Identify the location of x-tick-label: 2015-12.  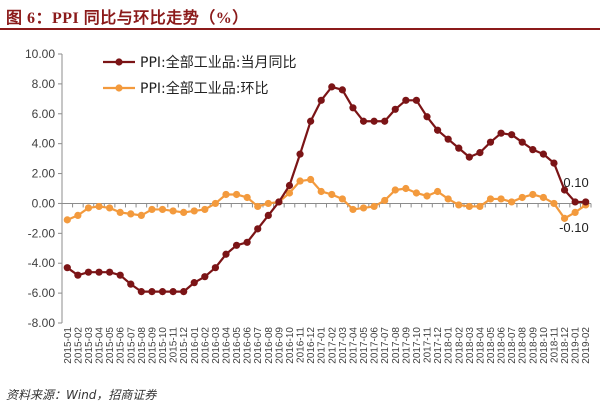
(184, 345).